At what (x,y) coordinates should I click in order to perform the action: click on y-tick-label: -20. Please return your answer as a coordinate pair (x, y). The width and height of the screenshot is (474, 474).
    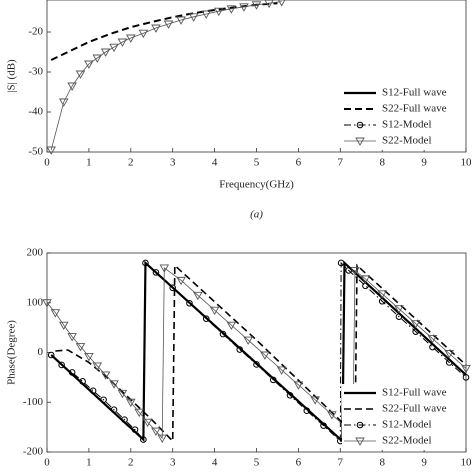
    Looking at the image, I should click on (35, 32).